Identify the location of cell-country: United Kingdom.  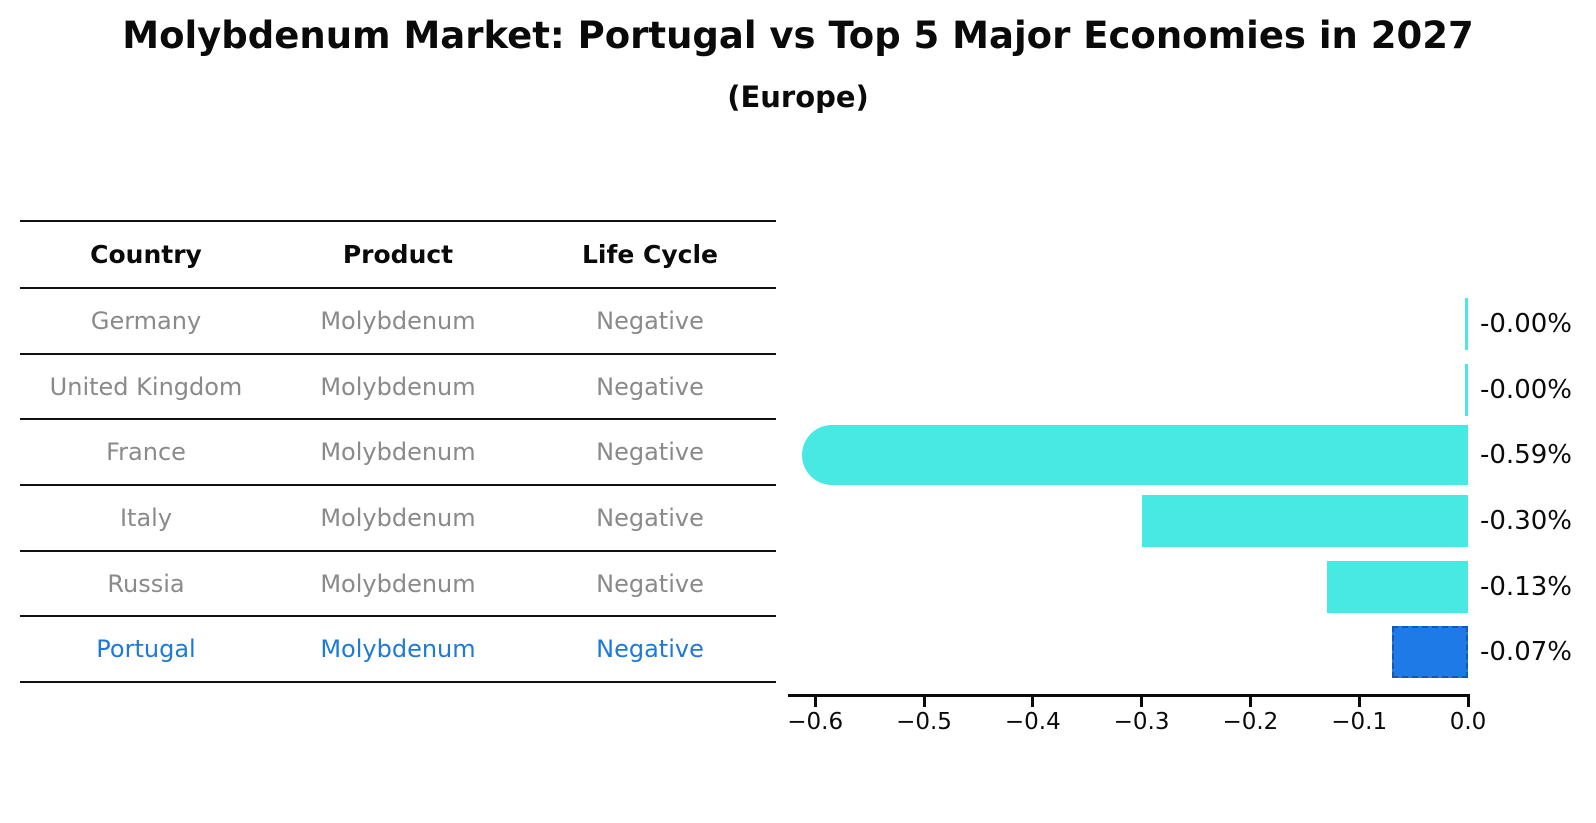
(146, 386).